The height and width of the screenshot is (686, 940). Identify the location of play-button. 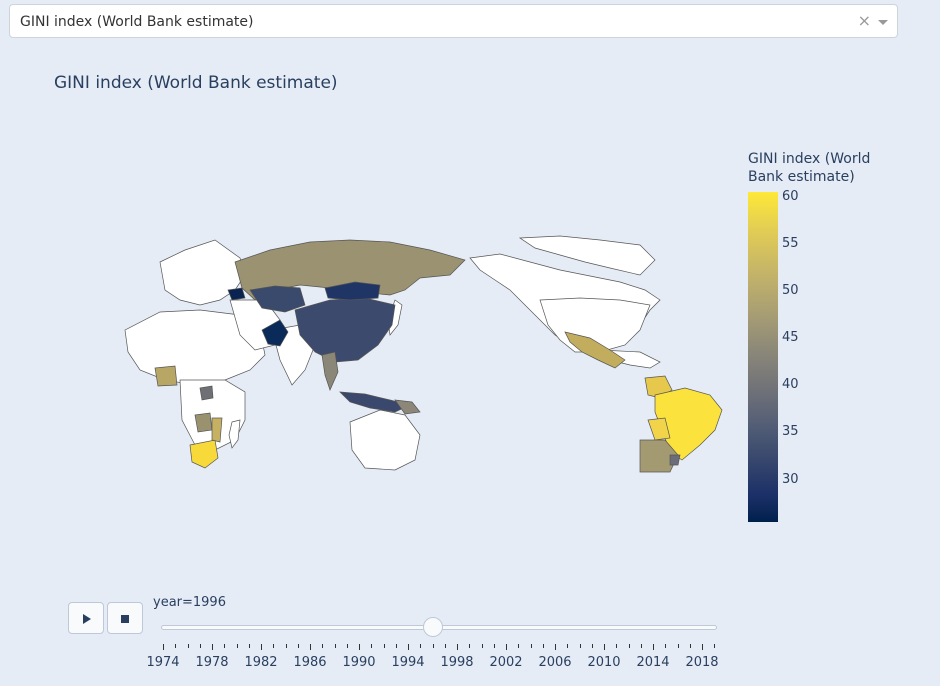
(86, 618).